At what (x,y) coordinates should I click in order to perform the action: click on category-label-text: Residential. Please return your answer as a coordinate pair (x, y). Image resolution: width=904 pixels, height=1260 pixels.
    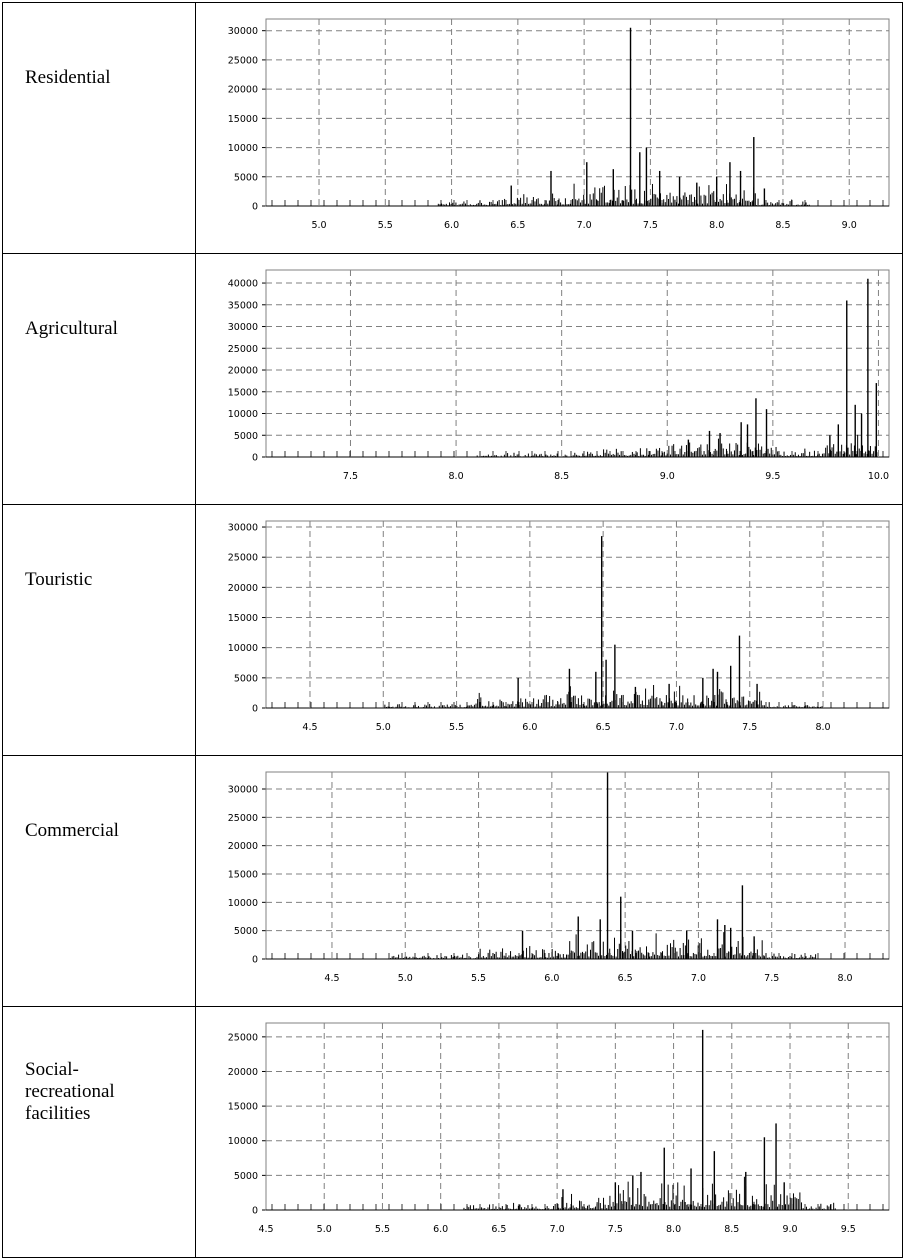
    Looking at the image, I should click on (68, 77).